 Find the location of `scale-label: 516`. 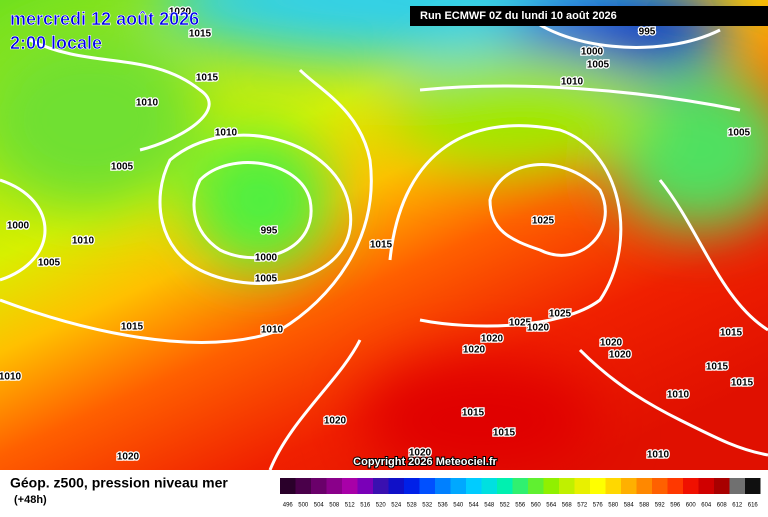

scale-label: 516 is located at coordinates (365, 506).